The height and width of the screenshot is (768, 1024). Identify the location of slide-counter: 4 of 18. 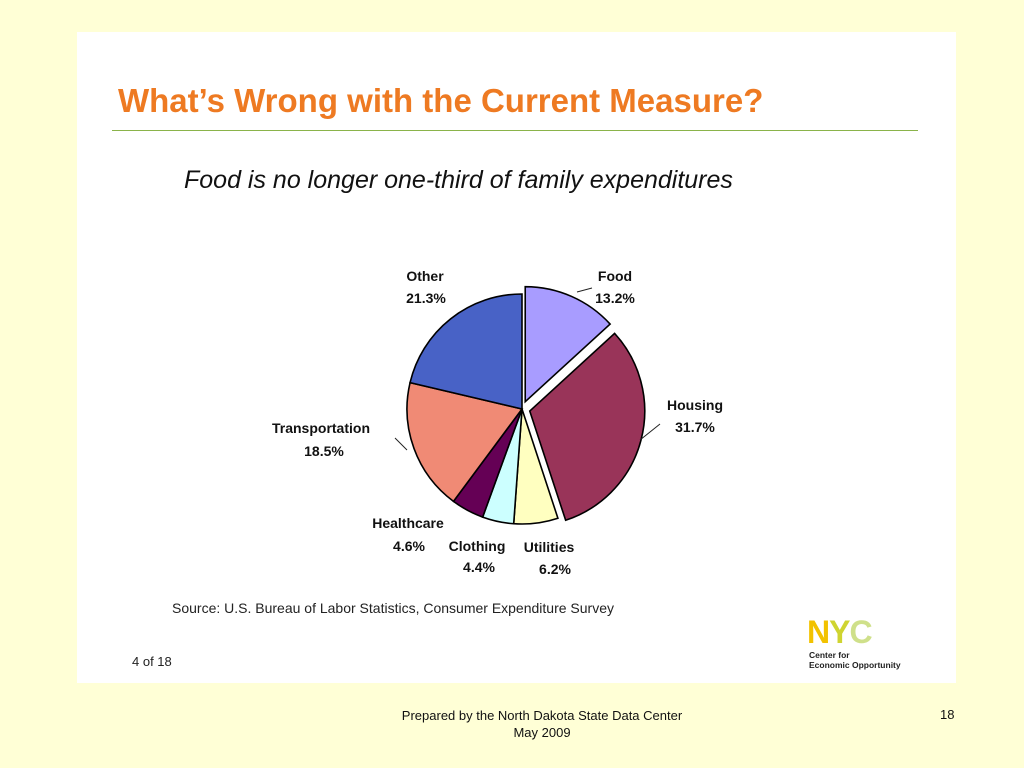
(152, 661).